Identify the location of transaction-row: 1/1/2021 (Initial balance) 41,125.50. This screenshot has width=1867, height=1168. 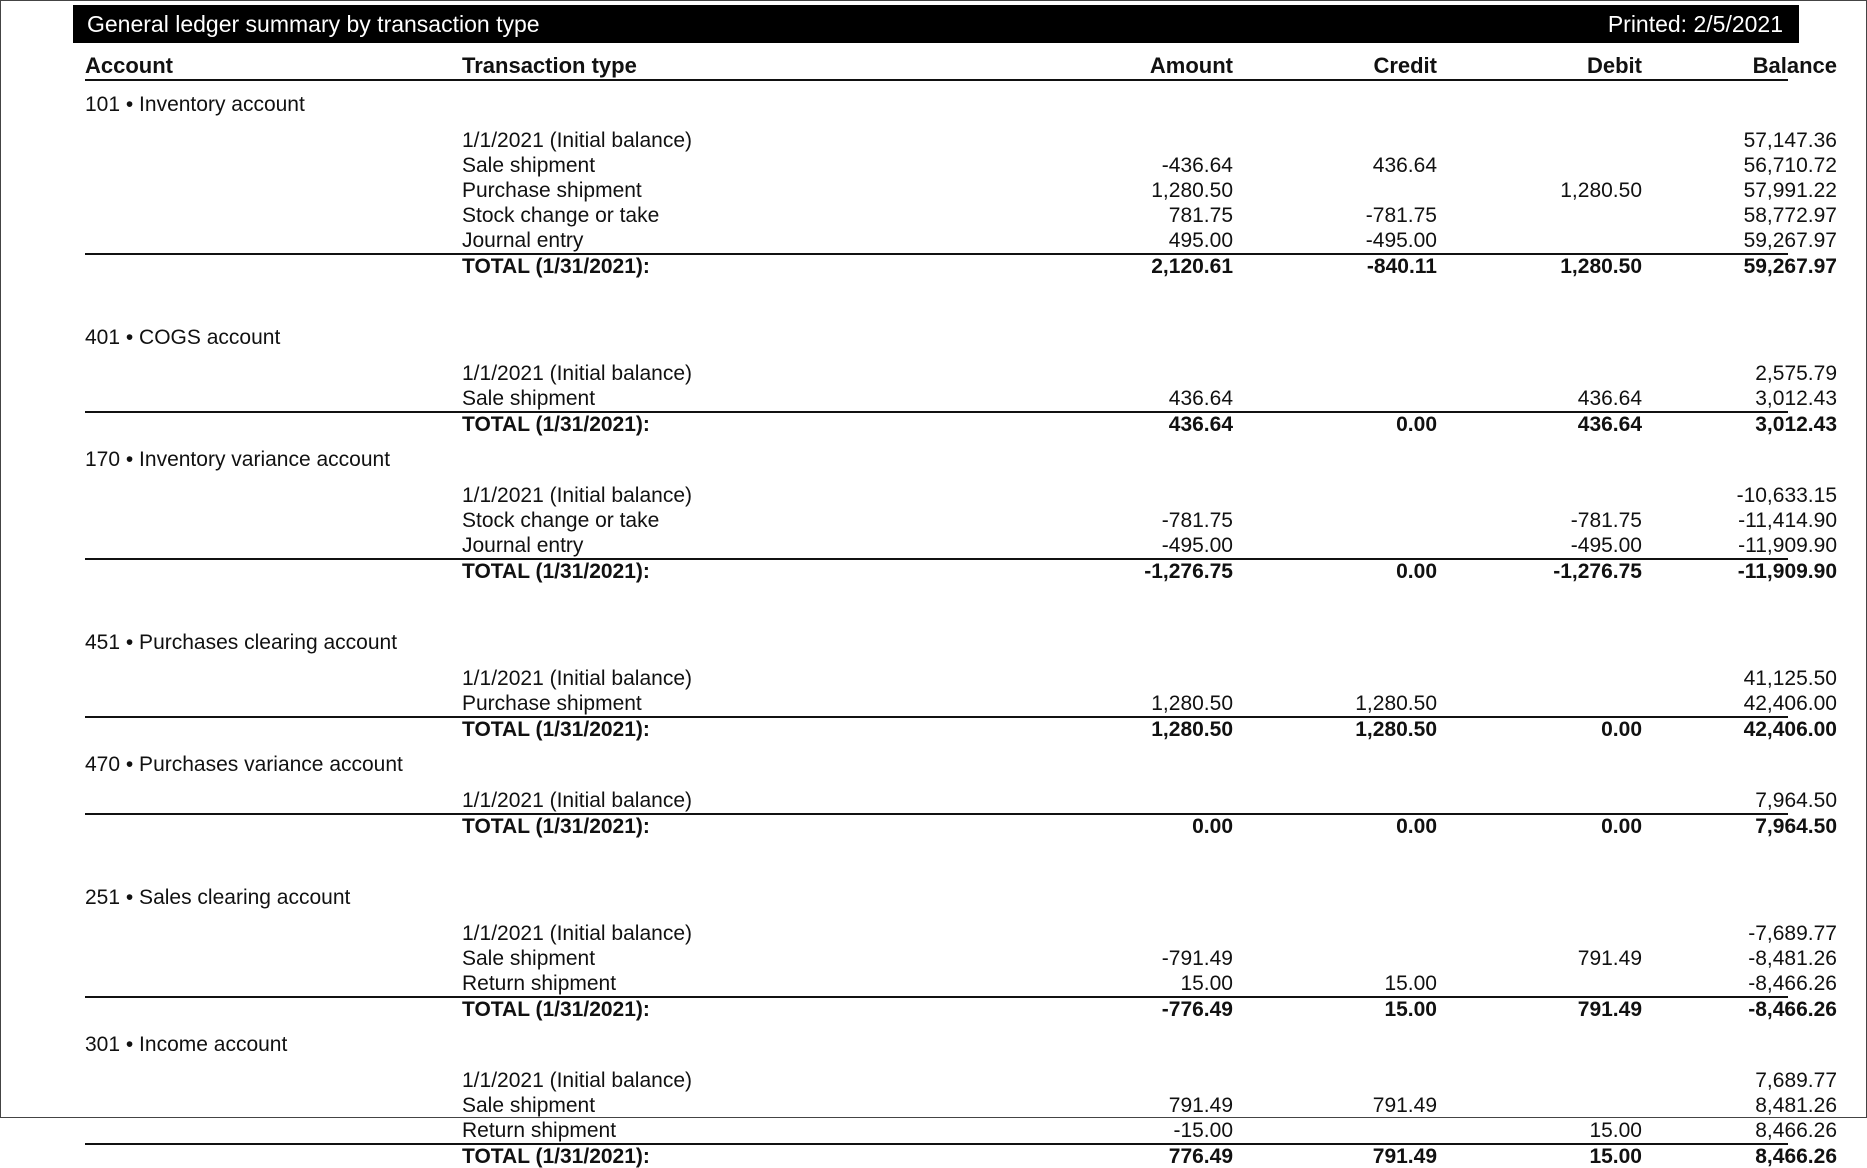
(961, 678).